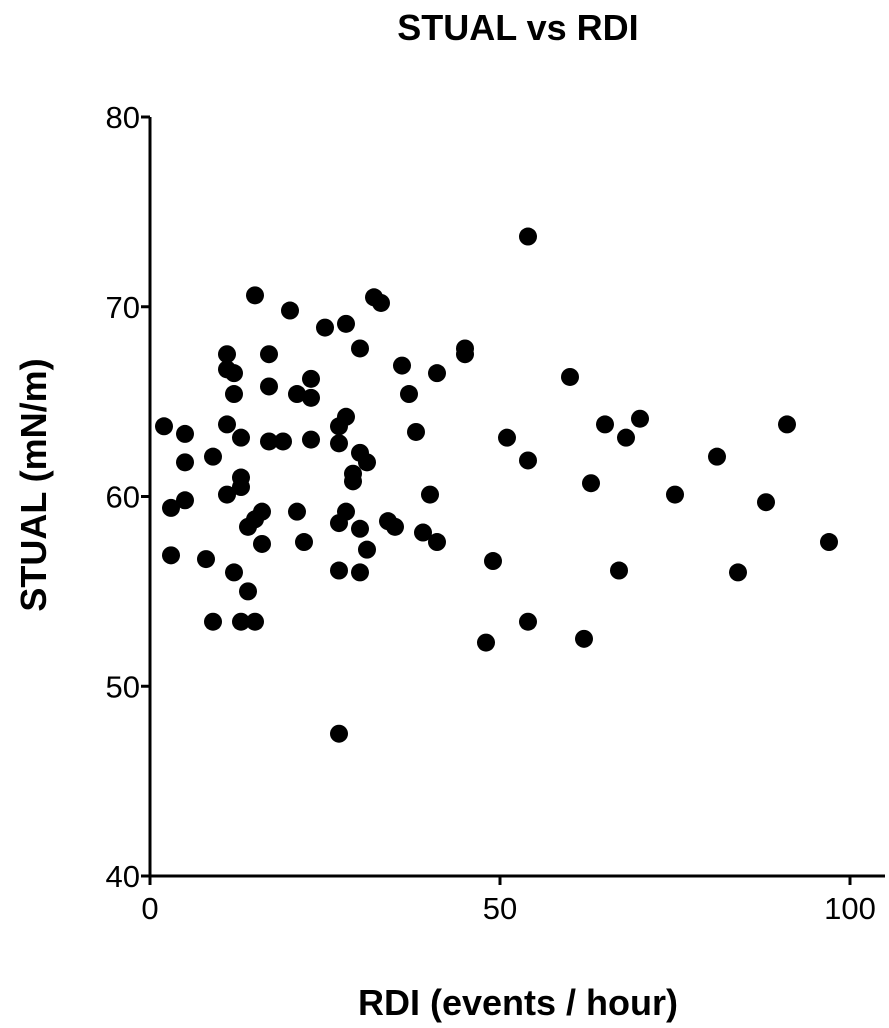 The height and width of the screenshot is (1028, 889). Describe the element at coordinates (123, 876) in the screenshot. I see `y-tick-label: 40` at that location.